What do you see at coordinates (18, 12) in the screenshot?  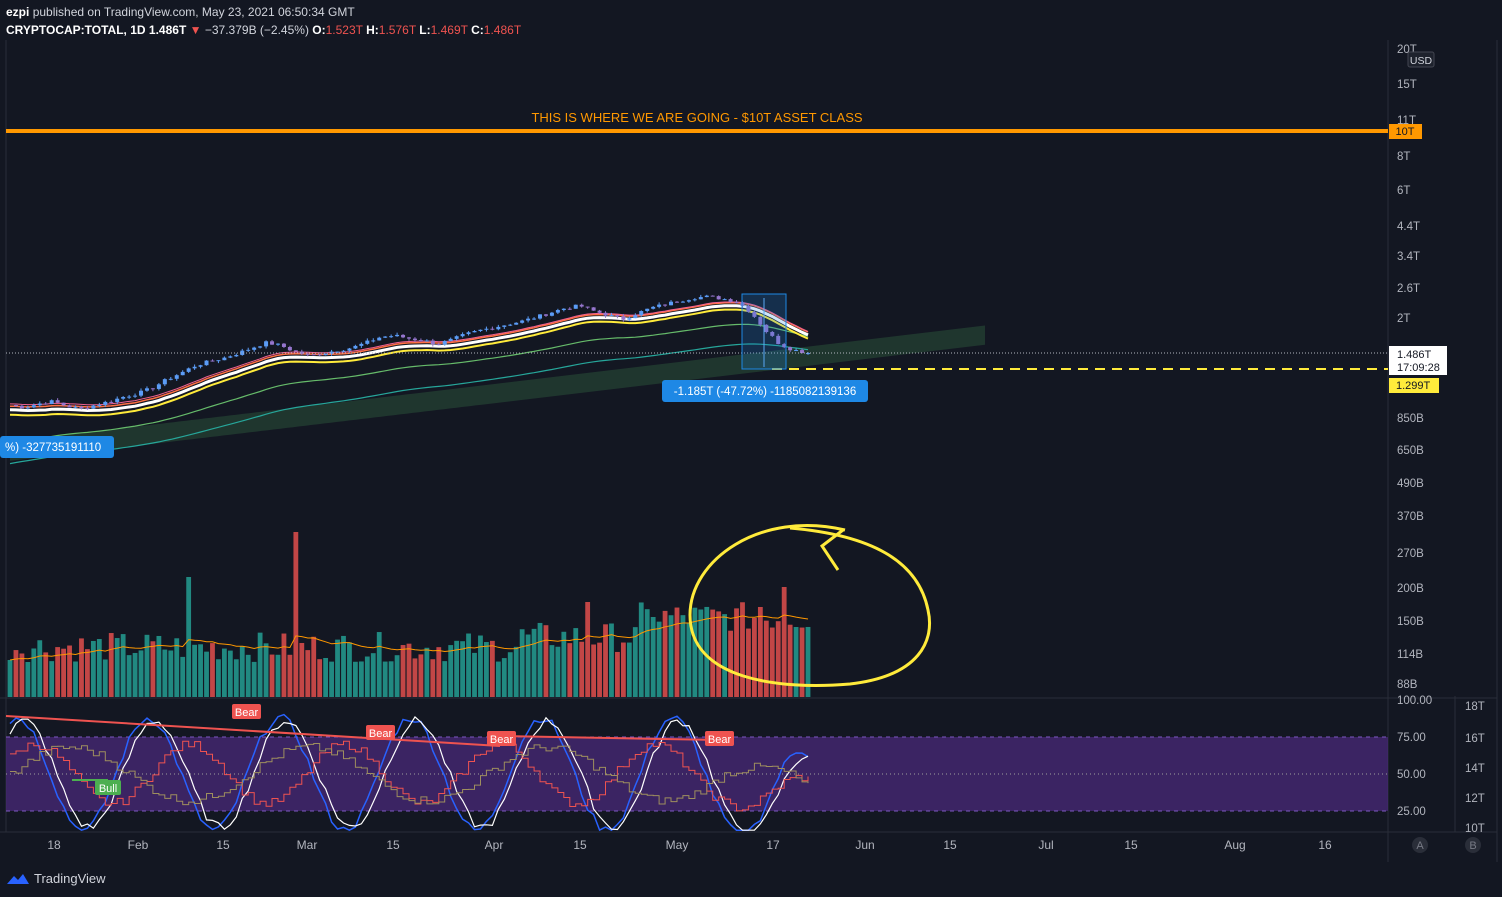 I see `author-name: ezpi` at bounding box center [18, 12].